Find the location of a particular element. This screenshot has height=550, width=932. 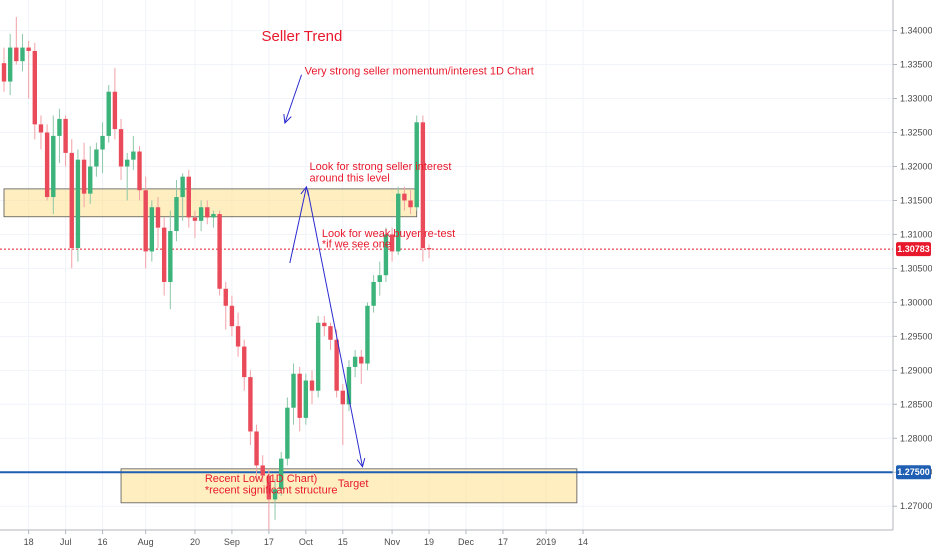

time-tick-label: Dec is located at coordinates (466, 542).